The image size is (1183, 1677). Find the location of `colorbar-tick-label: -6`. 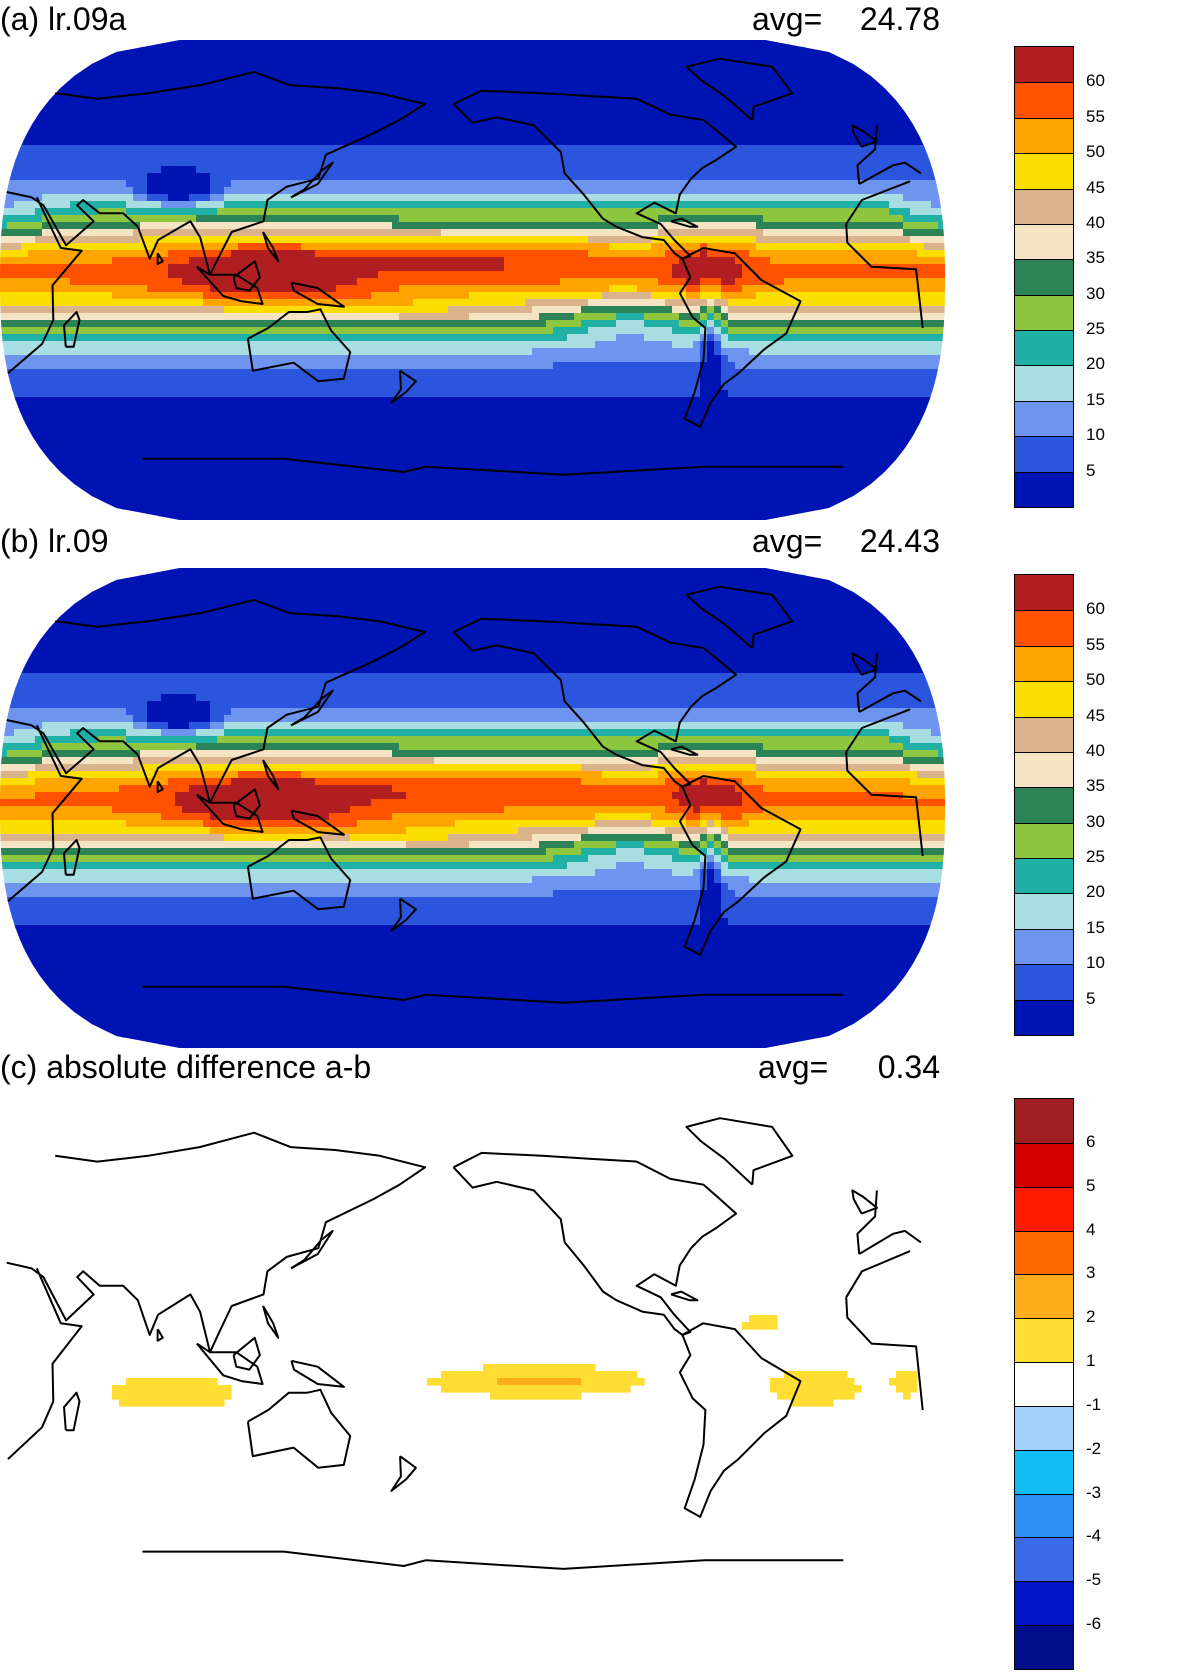

colorbar-tick-label: -6 is located at coordinates (1094, 1624).